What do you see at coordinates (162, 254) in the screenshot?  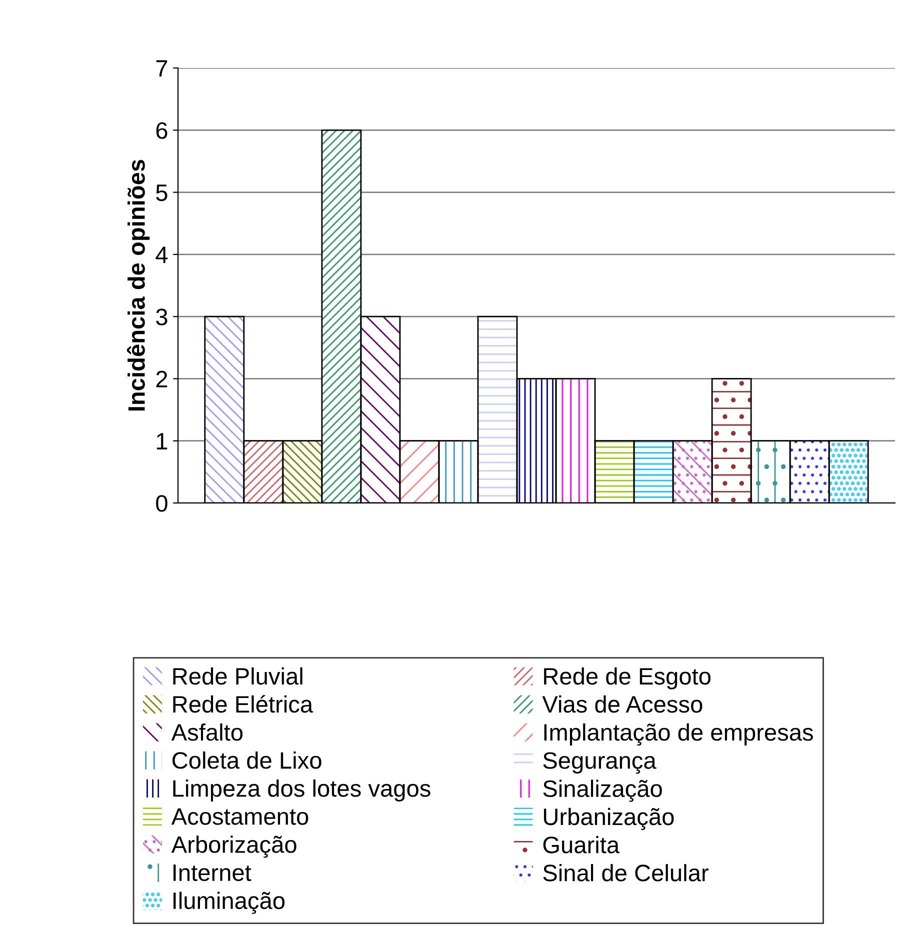 I see `y-tick-label: 4` at bounding box center [162, 254].